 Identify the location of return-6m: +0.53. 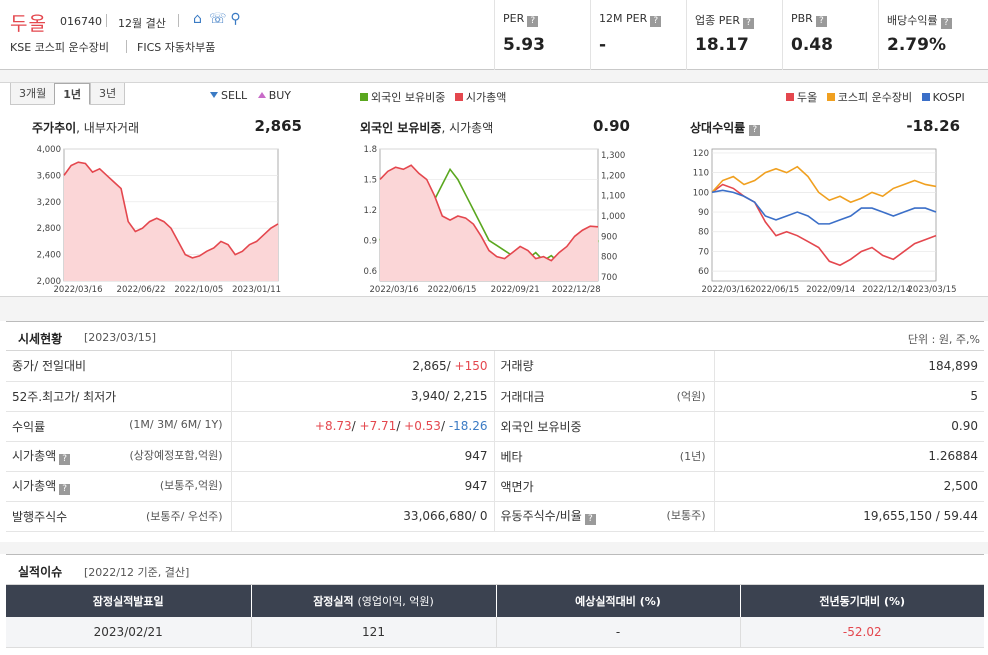
(422, 426).